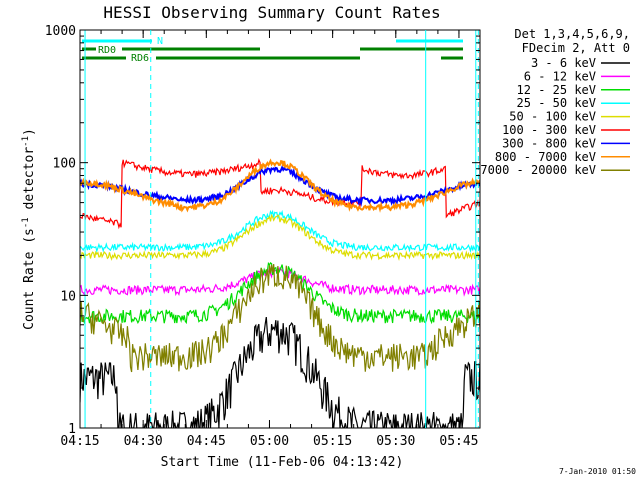 The width and height of the screenshot is (640, 480). What do you see at coordinates (458, 441) in the screenshot?
I see `x-tick-label: 05:45` at bounding box center [458, 441].